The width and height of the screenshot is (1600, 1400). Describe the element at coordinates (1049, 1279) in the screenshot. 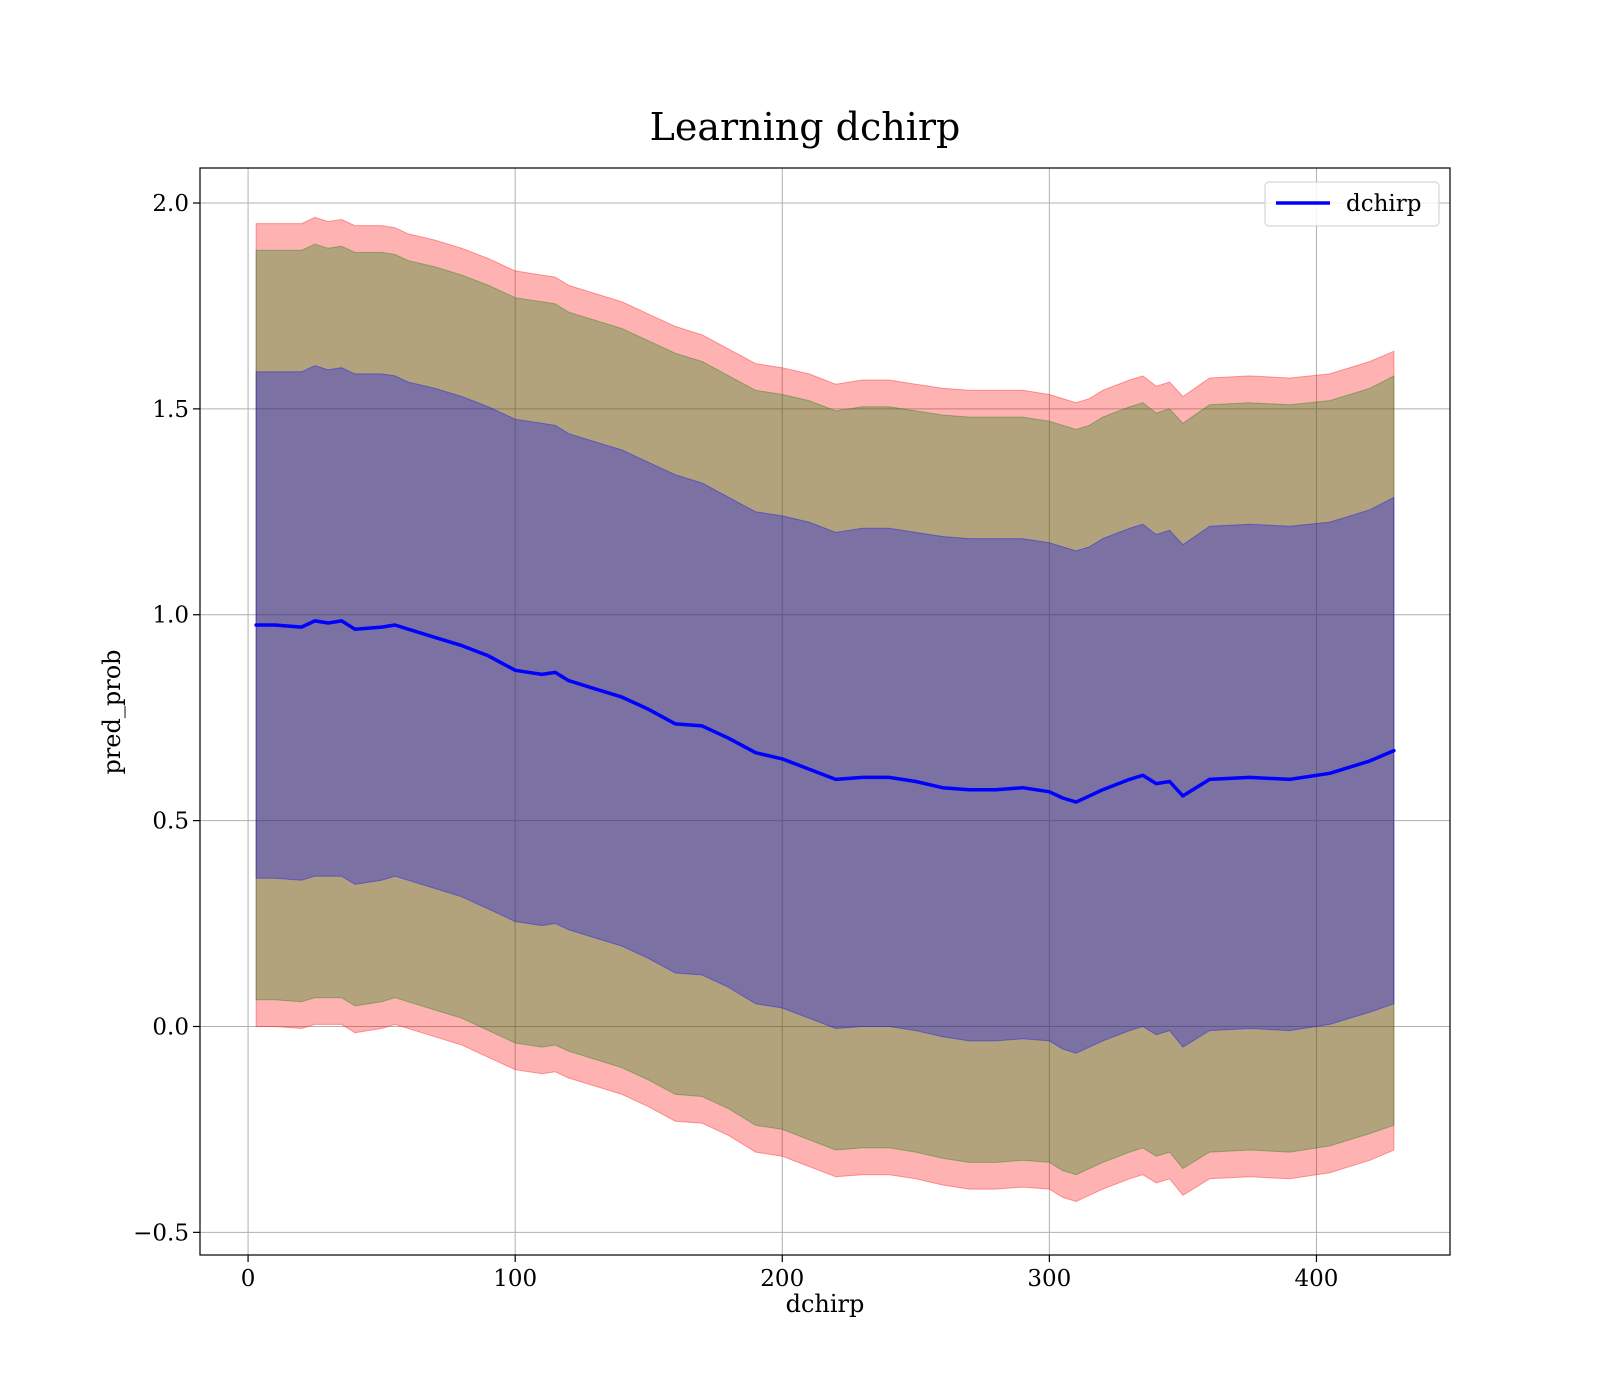

I see `x-tick-label: 300` at that location.